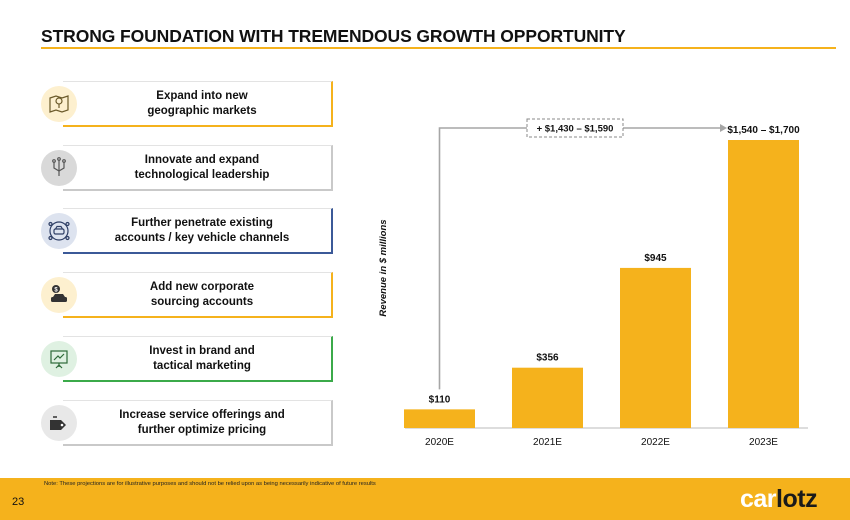 The image size is (850, 520). Describe the element at coordinates (655, 347) in the screenshot. I see `bar-2022E` at that location.